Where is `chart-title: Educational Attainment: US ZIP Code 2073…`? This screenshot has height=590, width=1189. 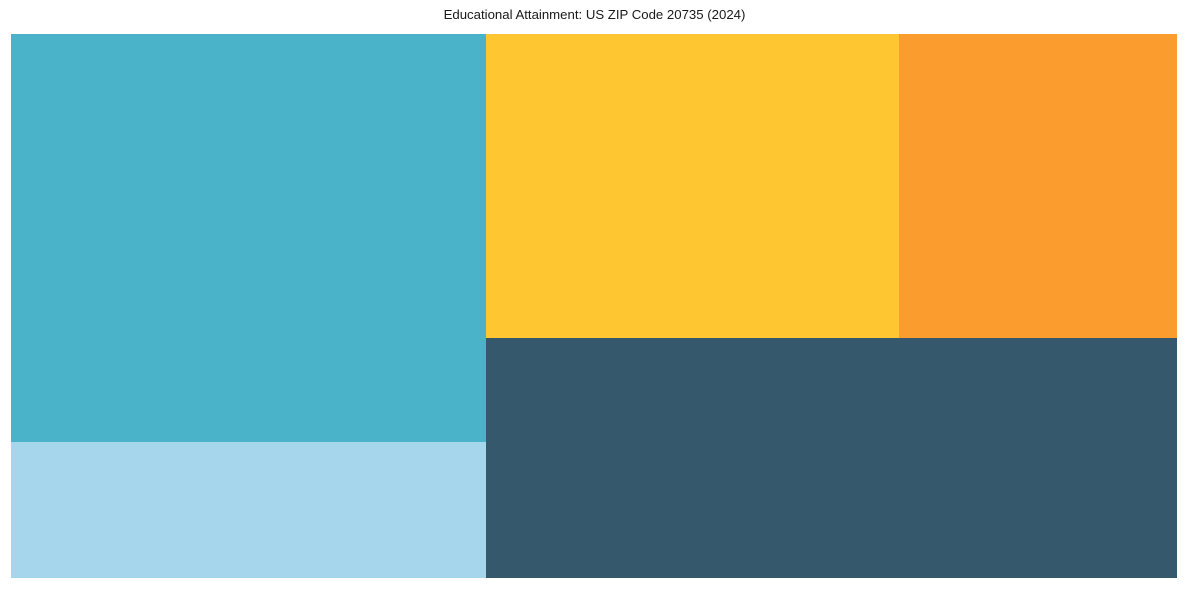
chart-title: Educational Attainment: US ZIP Code 2073… is located at coordinates (594, 14).